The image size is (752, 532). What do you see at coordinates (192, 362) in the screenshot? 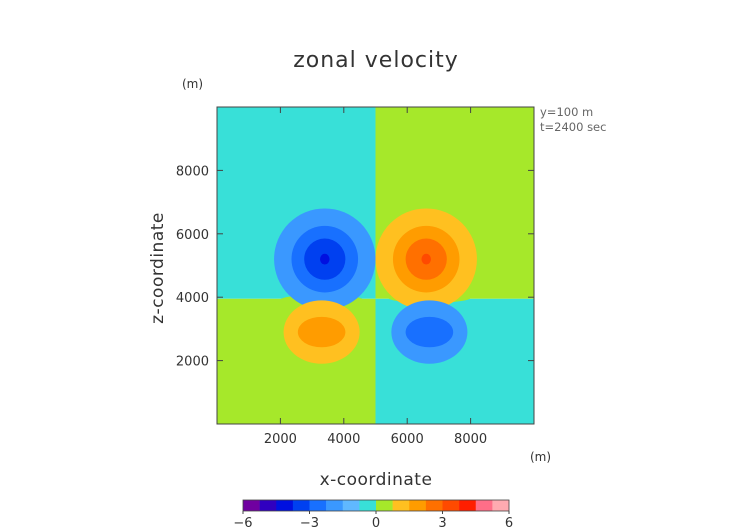
I see `y-tick-label: 2000` at bounding box center [192, 362].